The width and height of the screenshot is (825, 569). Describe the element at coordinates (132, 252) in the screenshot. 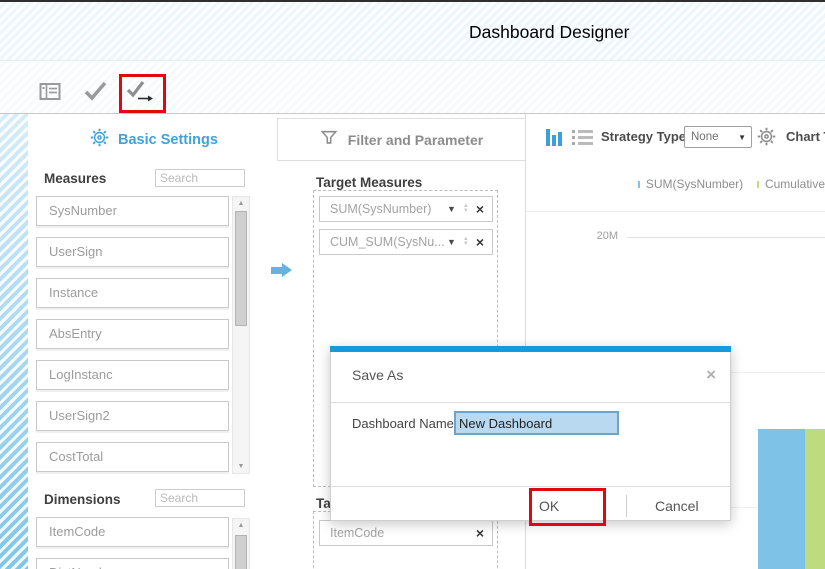

I see `list-item: UserSign` at that location.